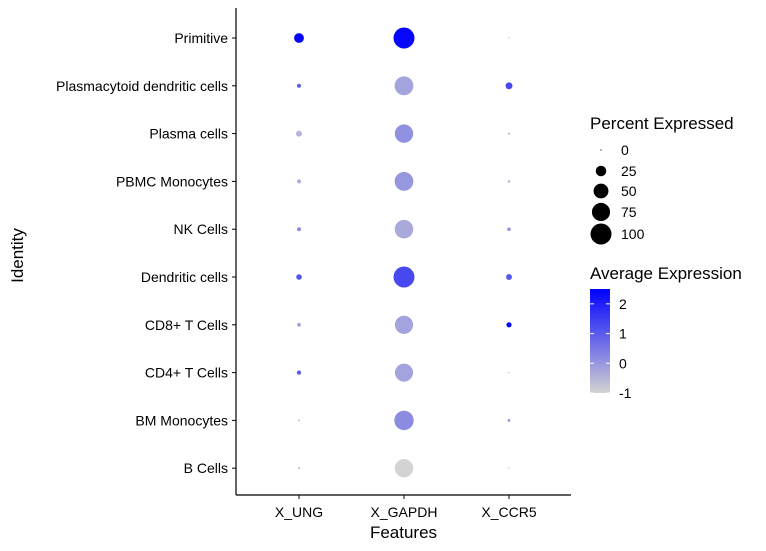  What do you see at coordinates (206, 468) in the screenshot?
I see `y-tick-label: B Cells` at bounding box center [206, 468].